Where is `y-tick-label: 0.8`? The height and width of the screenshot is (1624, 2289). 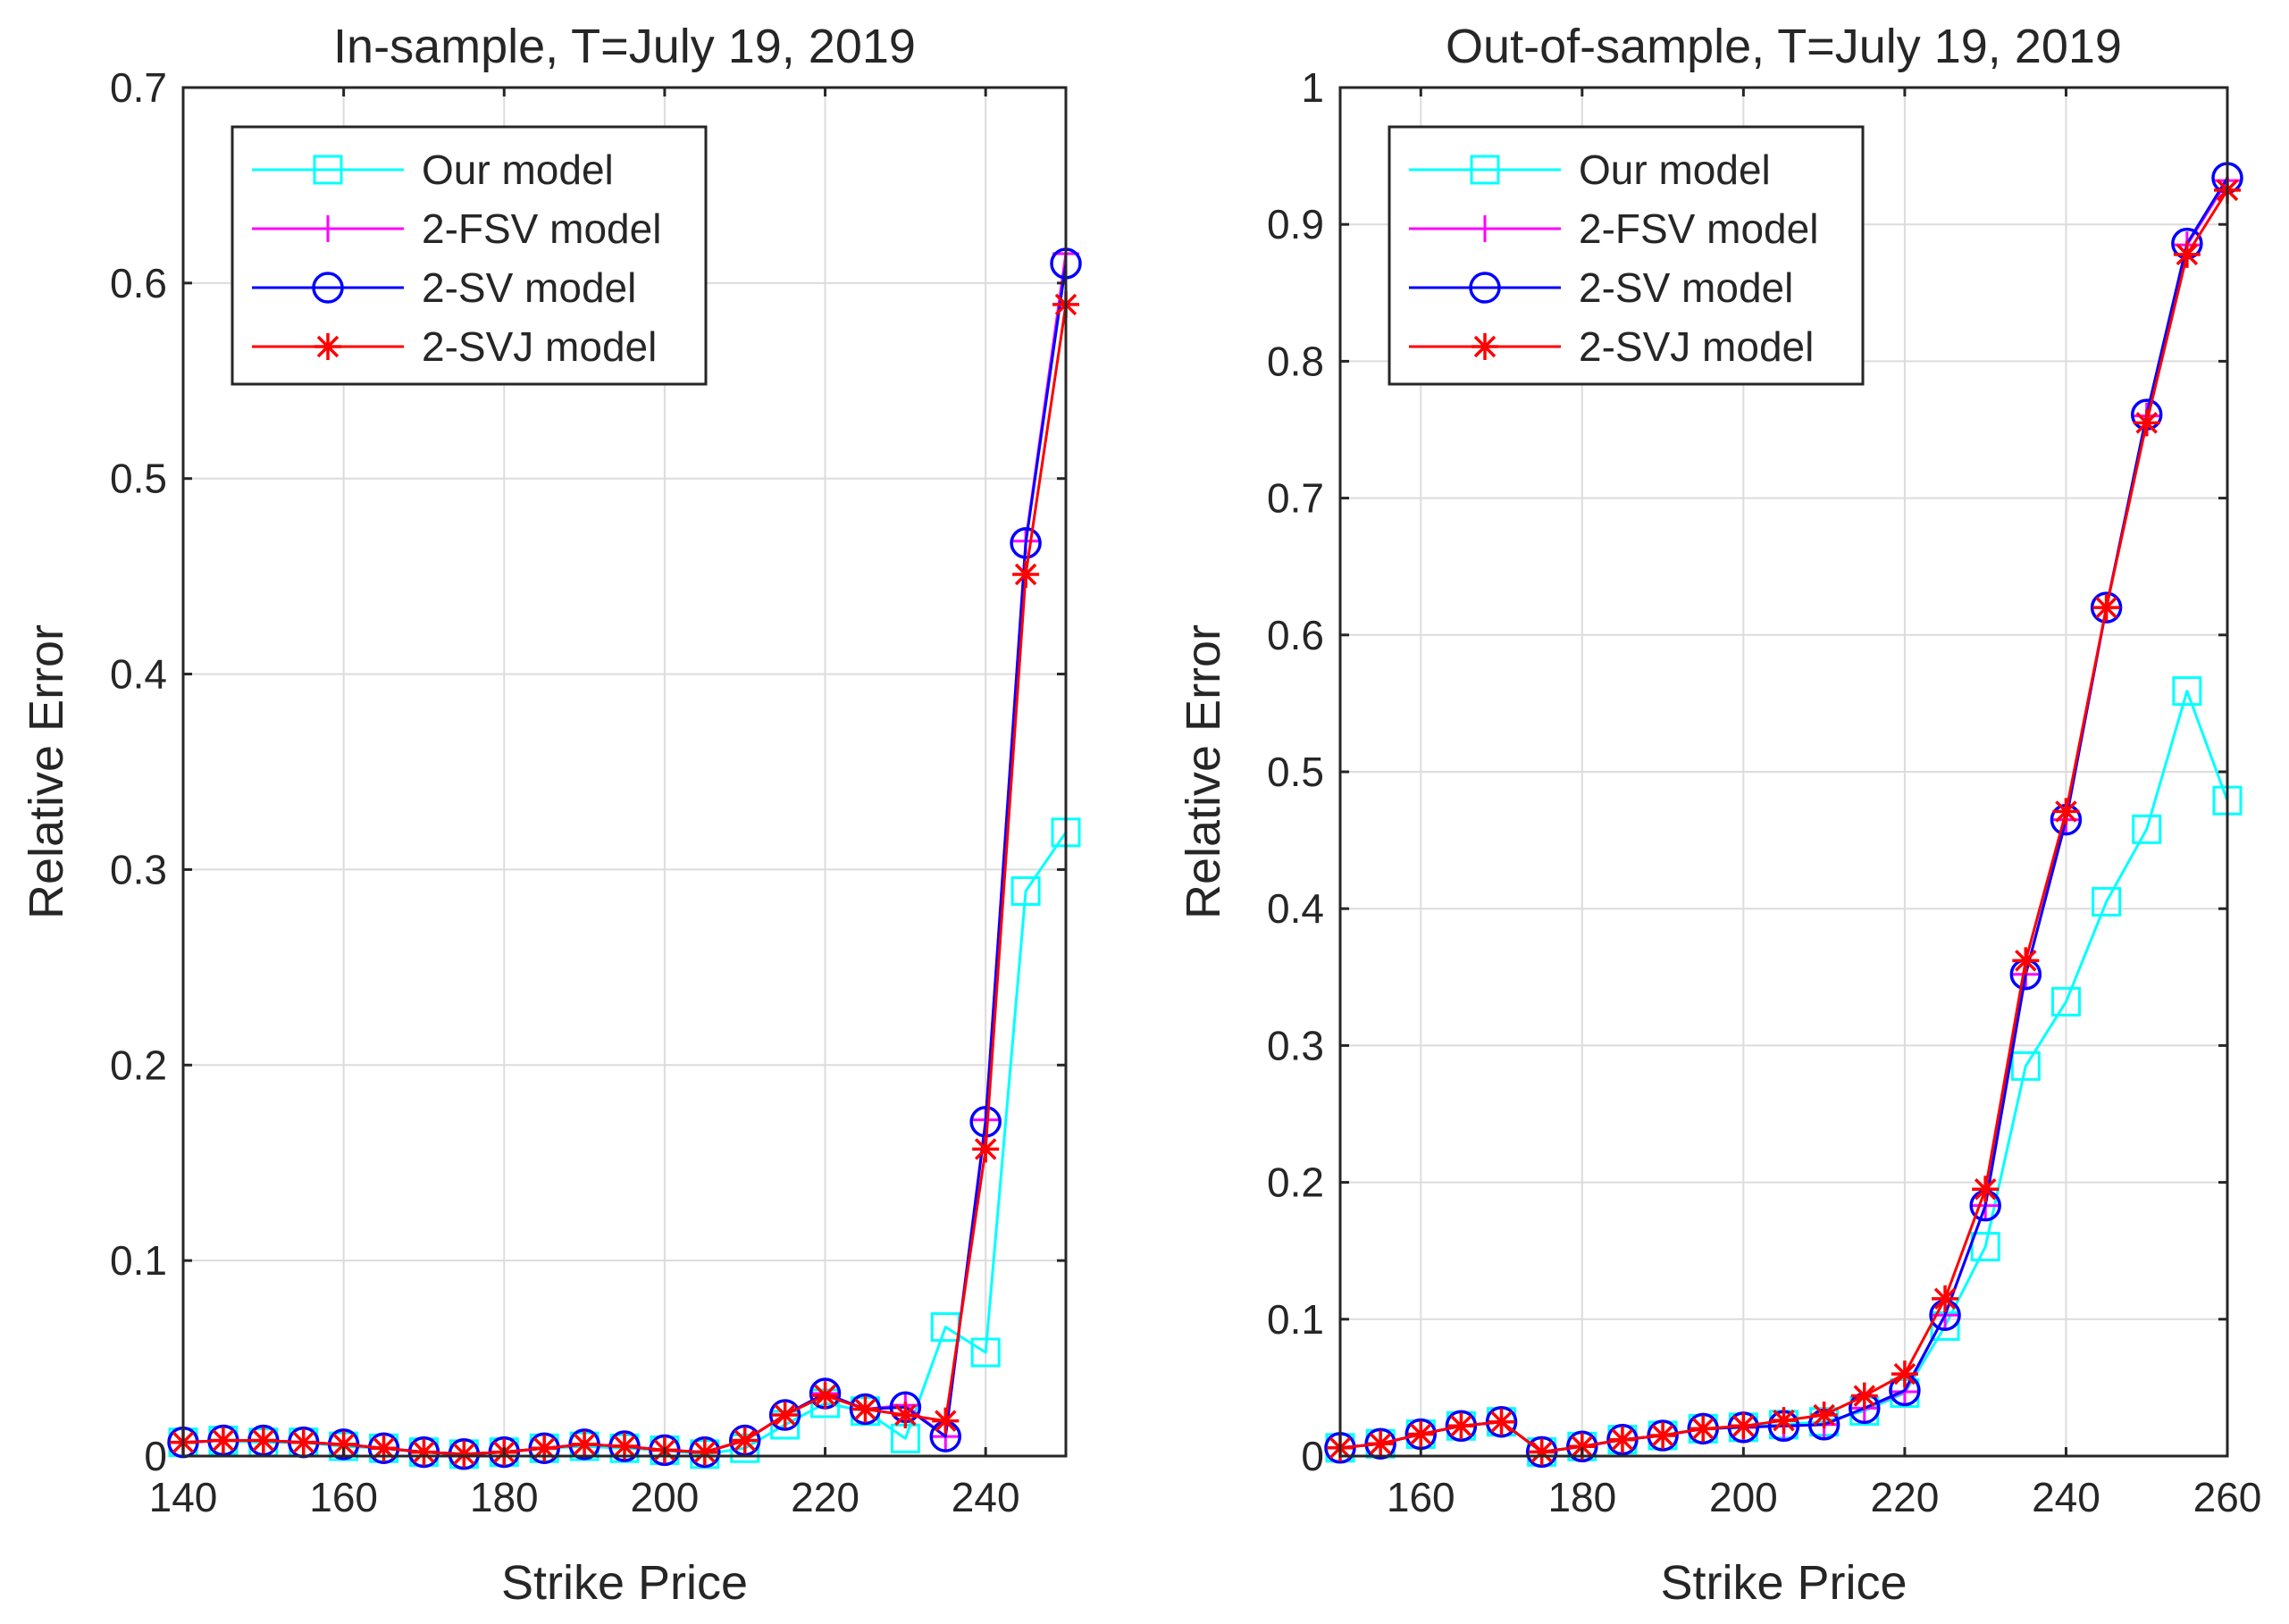
y-tick-label: 0.8 is located at coordinates (1295, 361).